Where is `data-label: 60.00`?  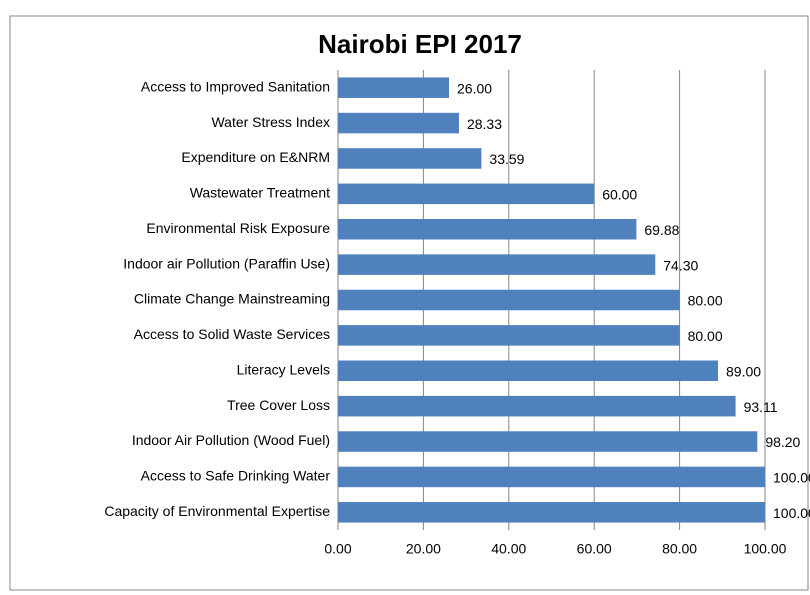
data-label: 60.00 is located at coordinates (619, 195).